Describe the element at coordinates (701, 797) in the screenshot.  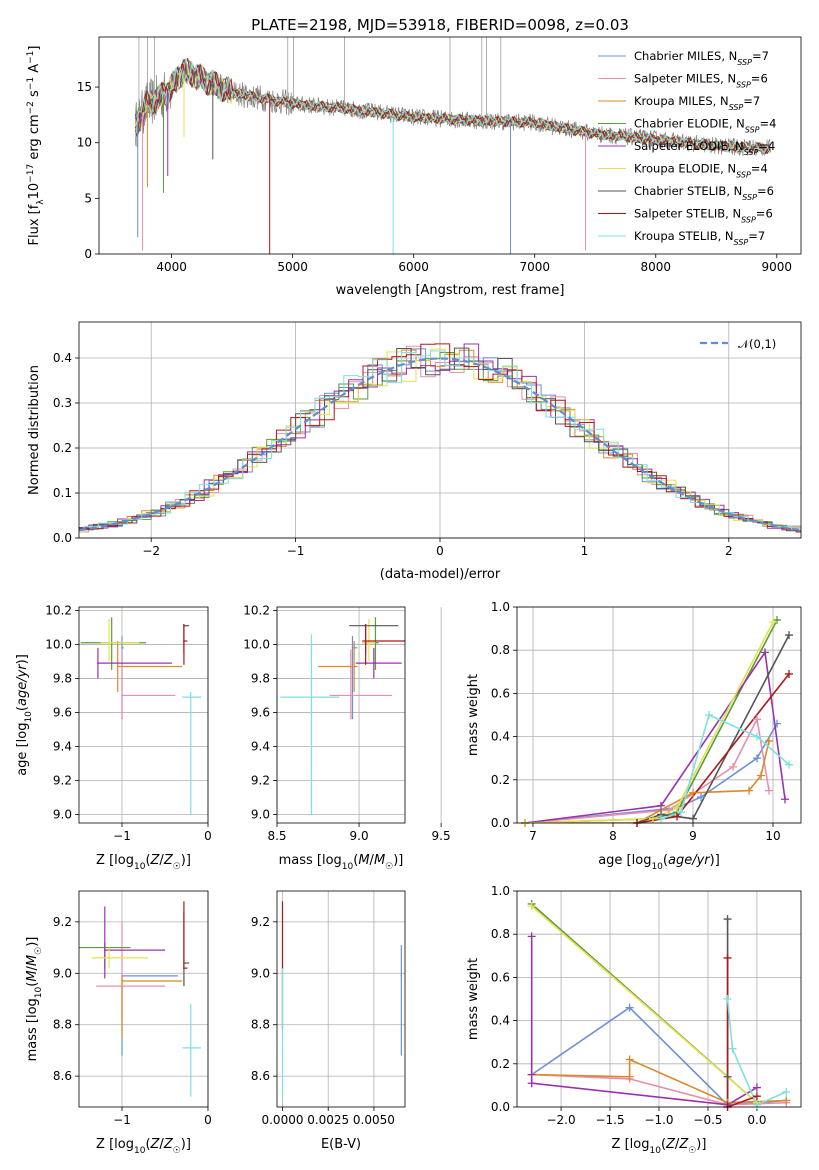
I see `marker-chabrier-miles` at that location.